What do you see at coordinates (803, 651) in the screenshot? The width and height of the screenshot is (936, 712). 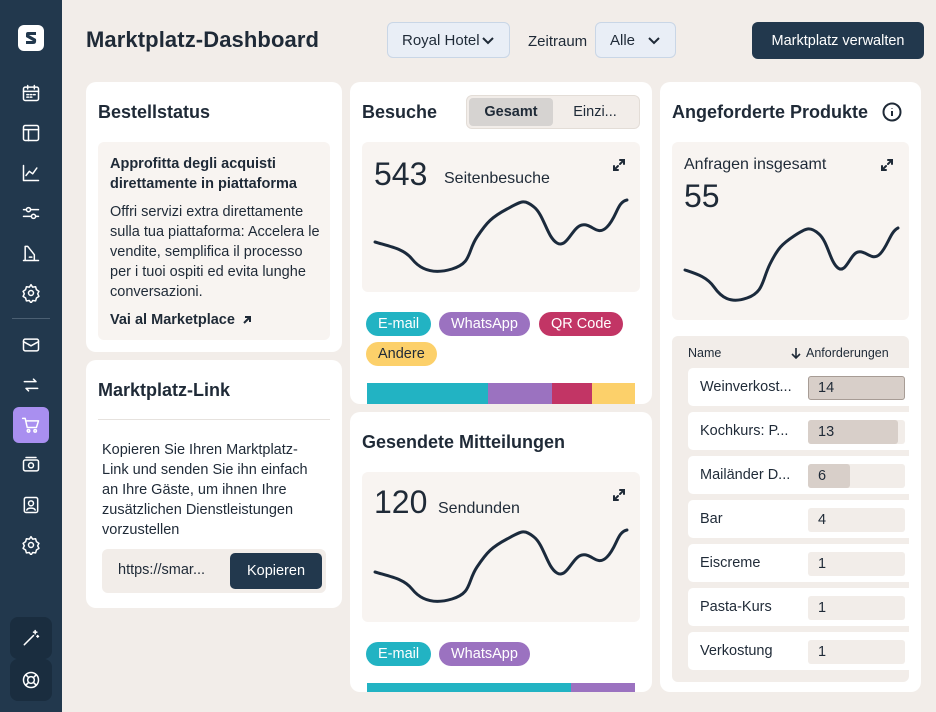 I see `table-row: Verkostung 1` at bounding box center [803, 651].